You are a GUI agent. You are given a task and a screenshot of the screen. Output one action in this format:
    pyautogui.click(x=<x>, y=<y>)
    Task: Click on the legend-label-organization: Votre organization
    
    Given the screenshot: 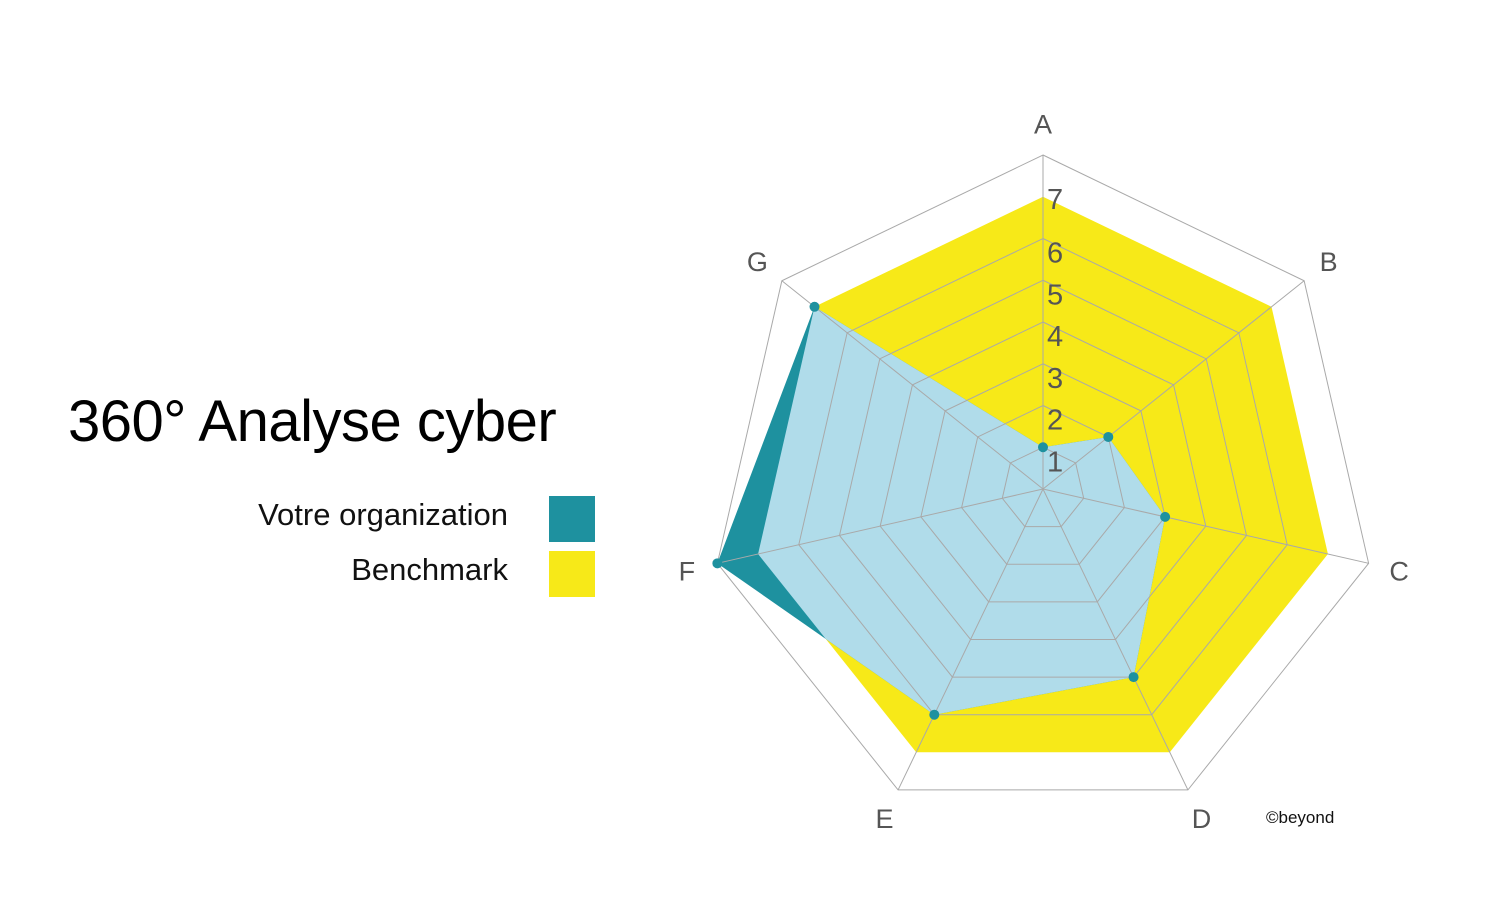 What is the action you would take?
    pyautogui.click(x=383, y=514)
    